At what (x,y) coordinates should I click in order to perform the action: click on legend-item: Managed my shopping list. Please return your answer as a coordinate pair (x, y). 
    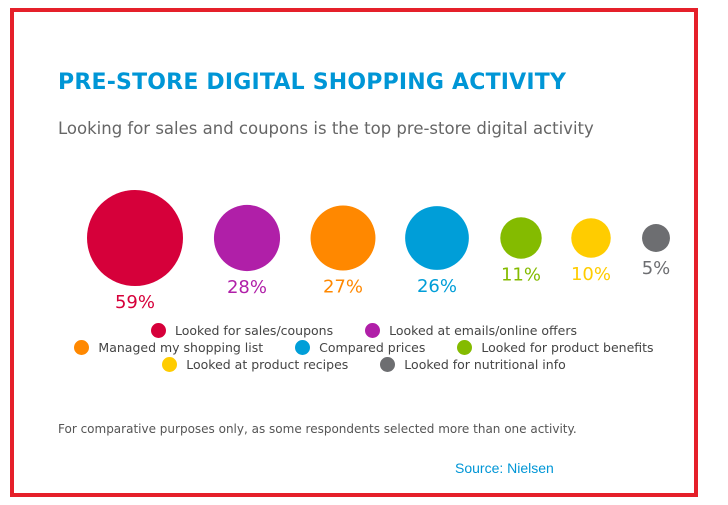
    Looking at the image, I should click on (168, 347).